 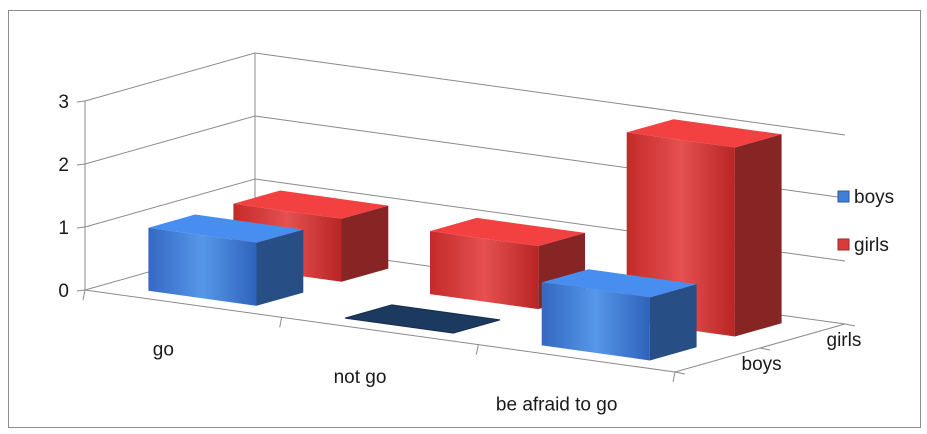 What do you see at coordinates (865, 221) in the screenshot?
I see `legend: boys girls` at bounding box center [865, 221].